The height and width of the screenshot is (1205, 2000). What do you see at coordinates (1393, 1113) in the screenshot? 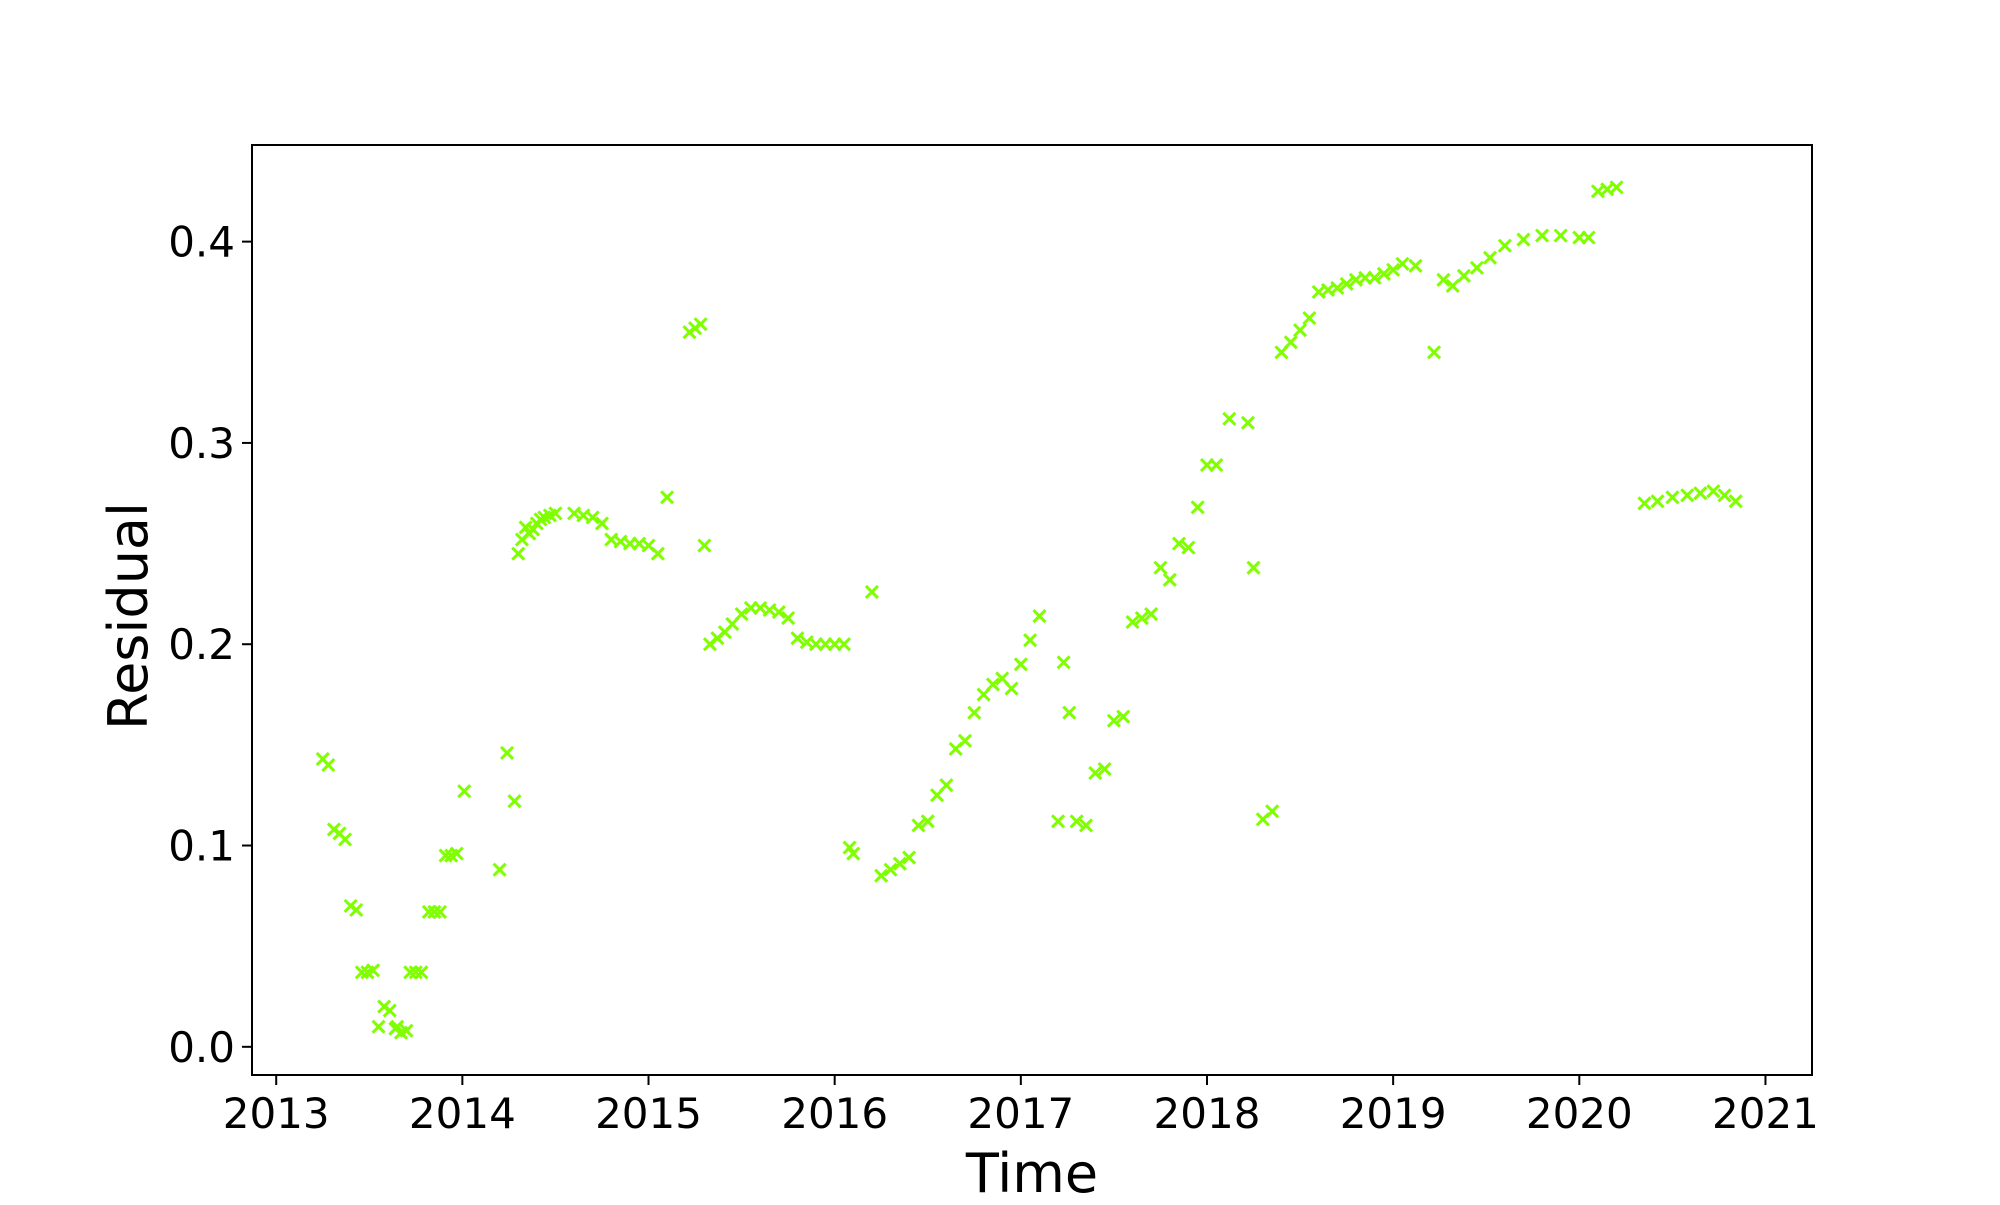
I see `x-tick-label: 2019` at bounding box center [1393, 1113].